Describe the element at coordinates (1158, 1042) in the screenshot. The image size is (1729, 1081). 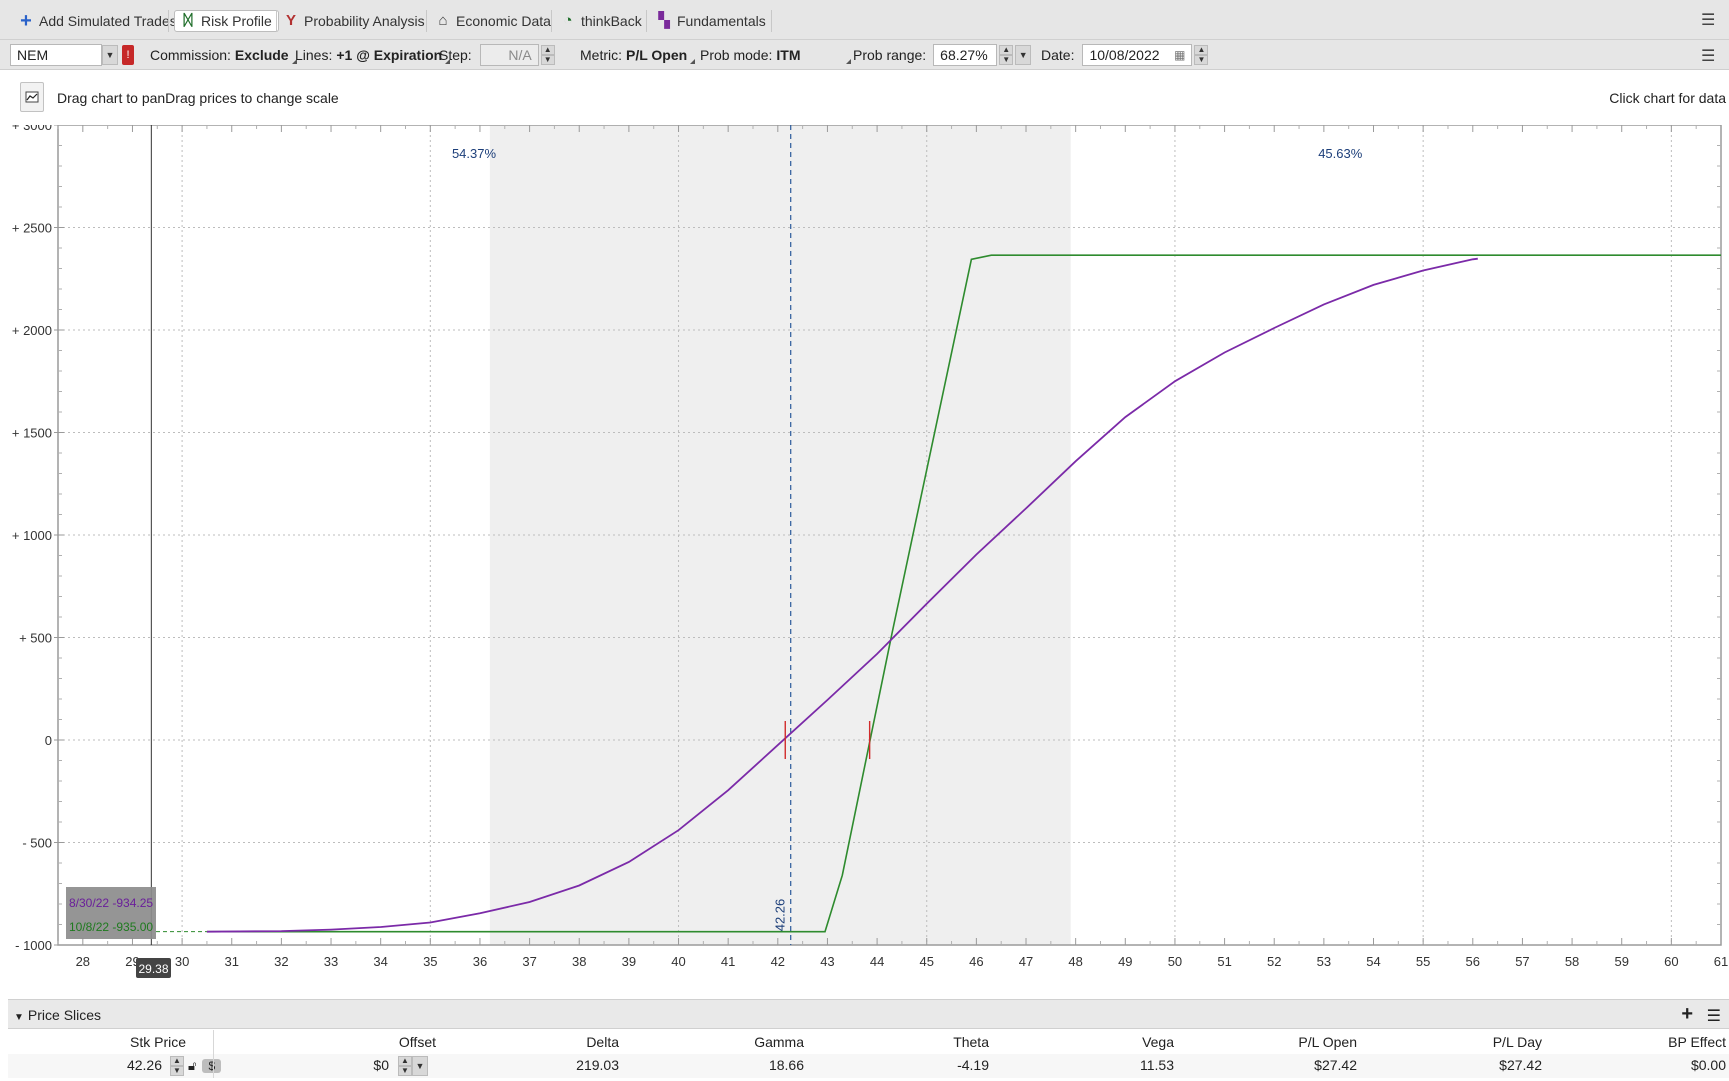
I see `col-vega: Vega` at that location.